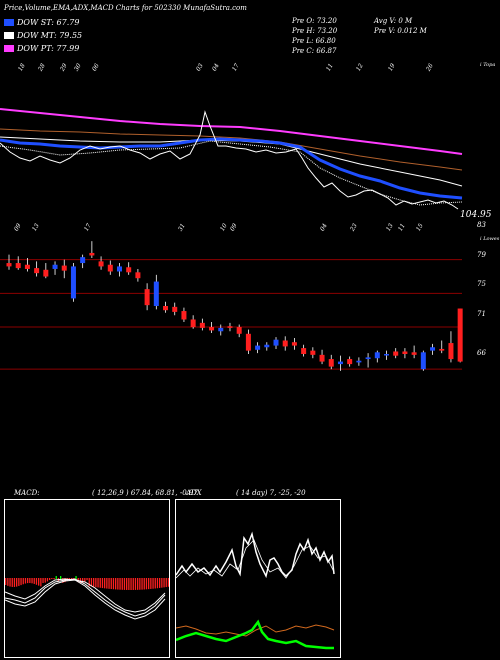 Image resolution: width=500 pixels, height=660 pixels. I want to click on adx-panel, so click(258, 578).